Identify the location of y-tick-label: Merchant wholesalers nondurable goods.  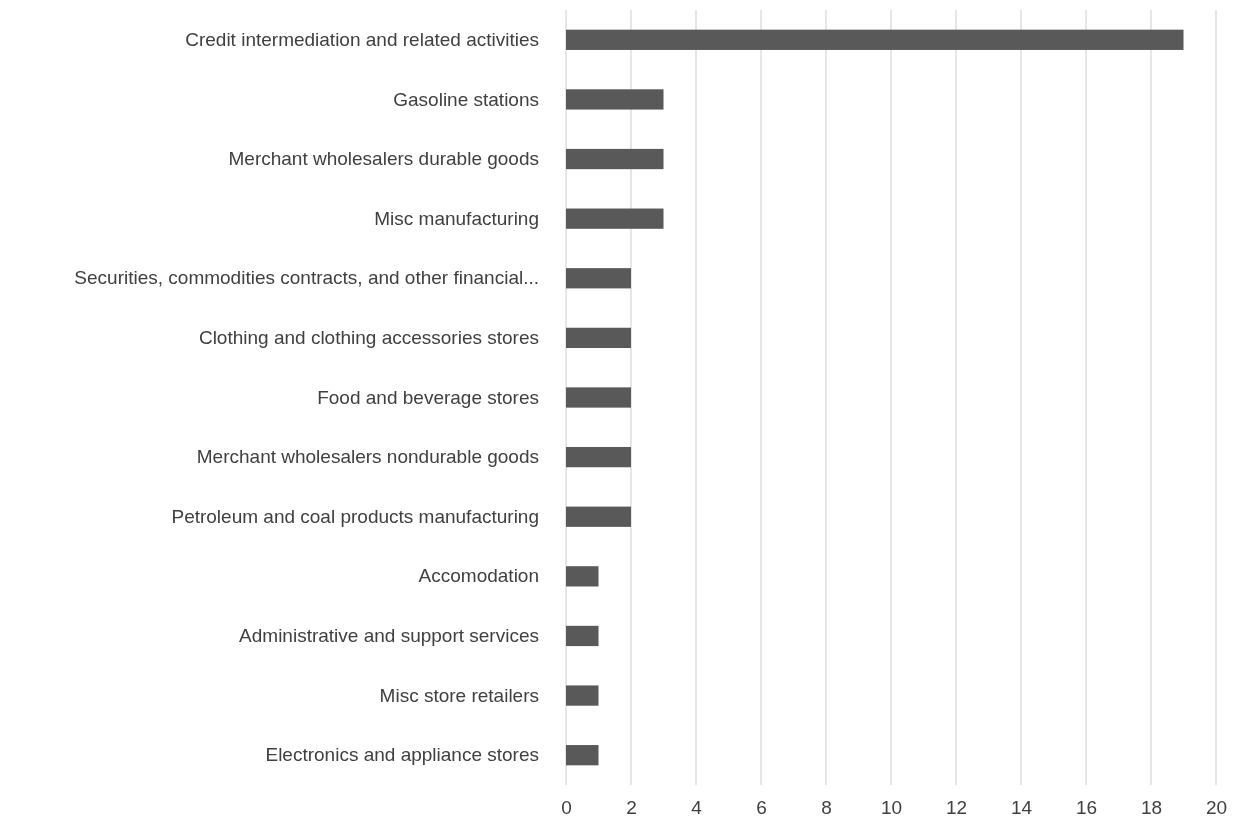
(367, 457).